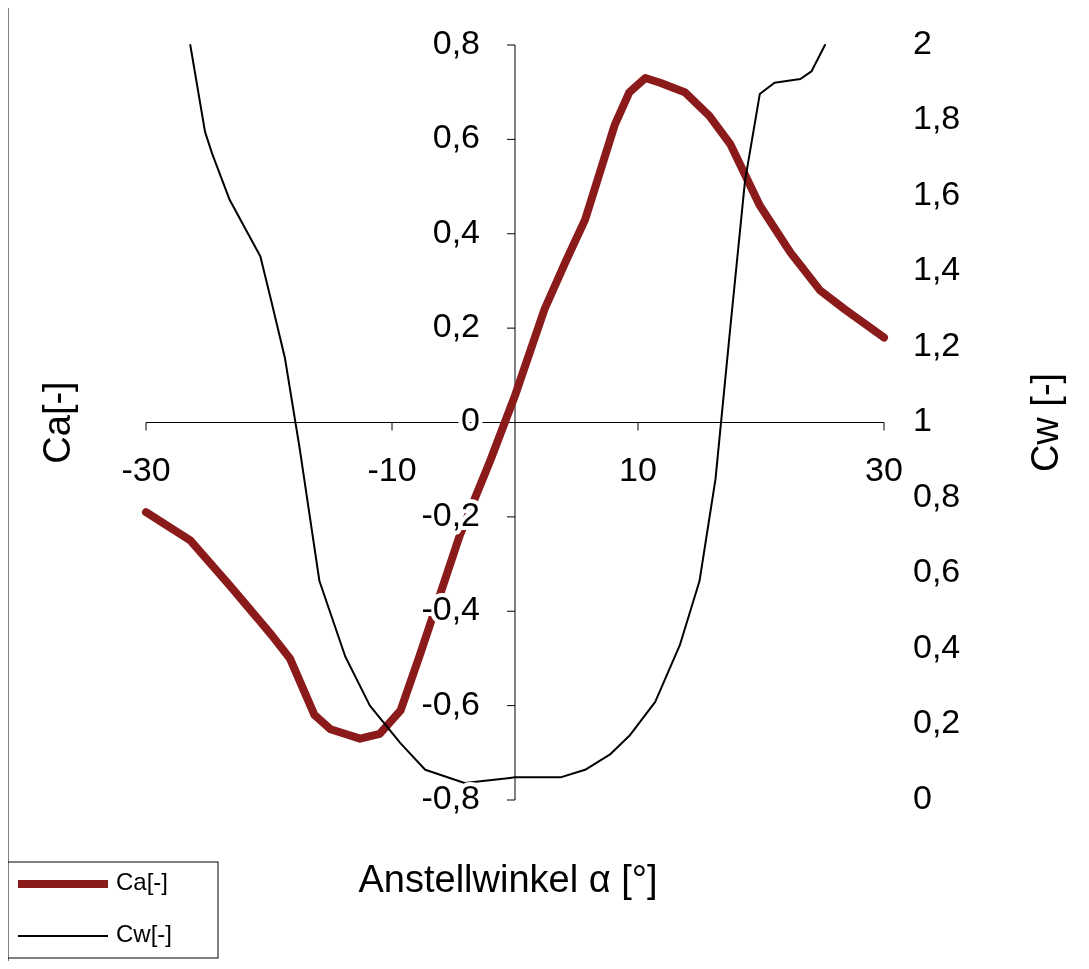  What do you see at coordinates (937, 570) in the screenshot?
I see `y2-tick-label: 0,6` at bounding box center [937, 570].